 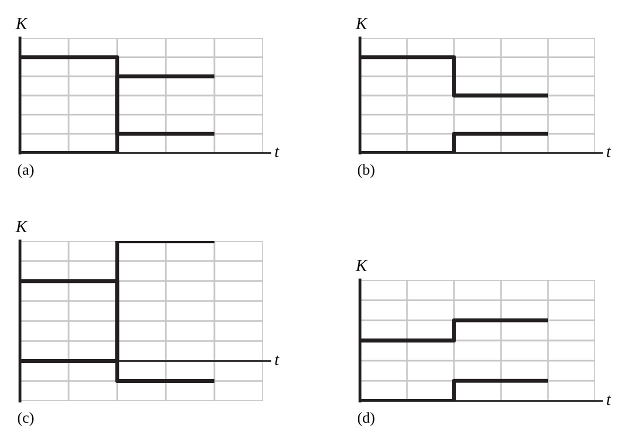 What do you see at coordinates (26, 171) in the screenshot?
I see `text: (a)` at bounding box center [26, 171].